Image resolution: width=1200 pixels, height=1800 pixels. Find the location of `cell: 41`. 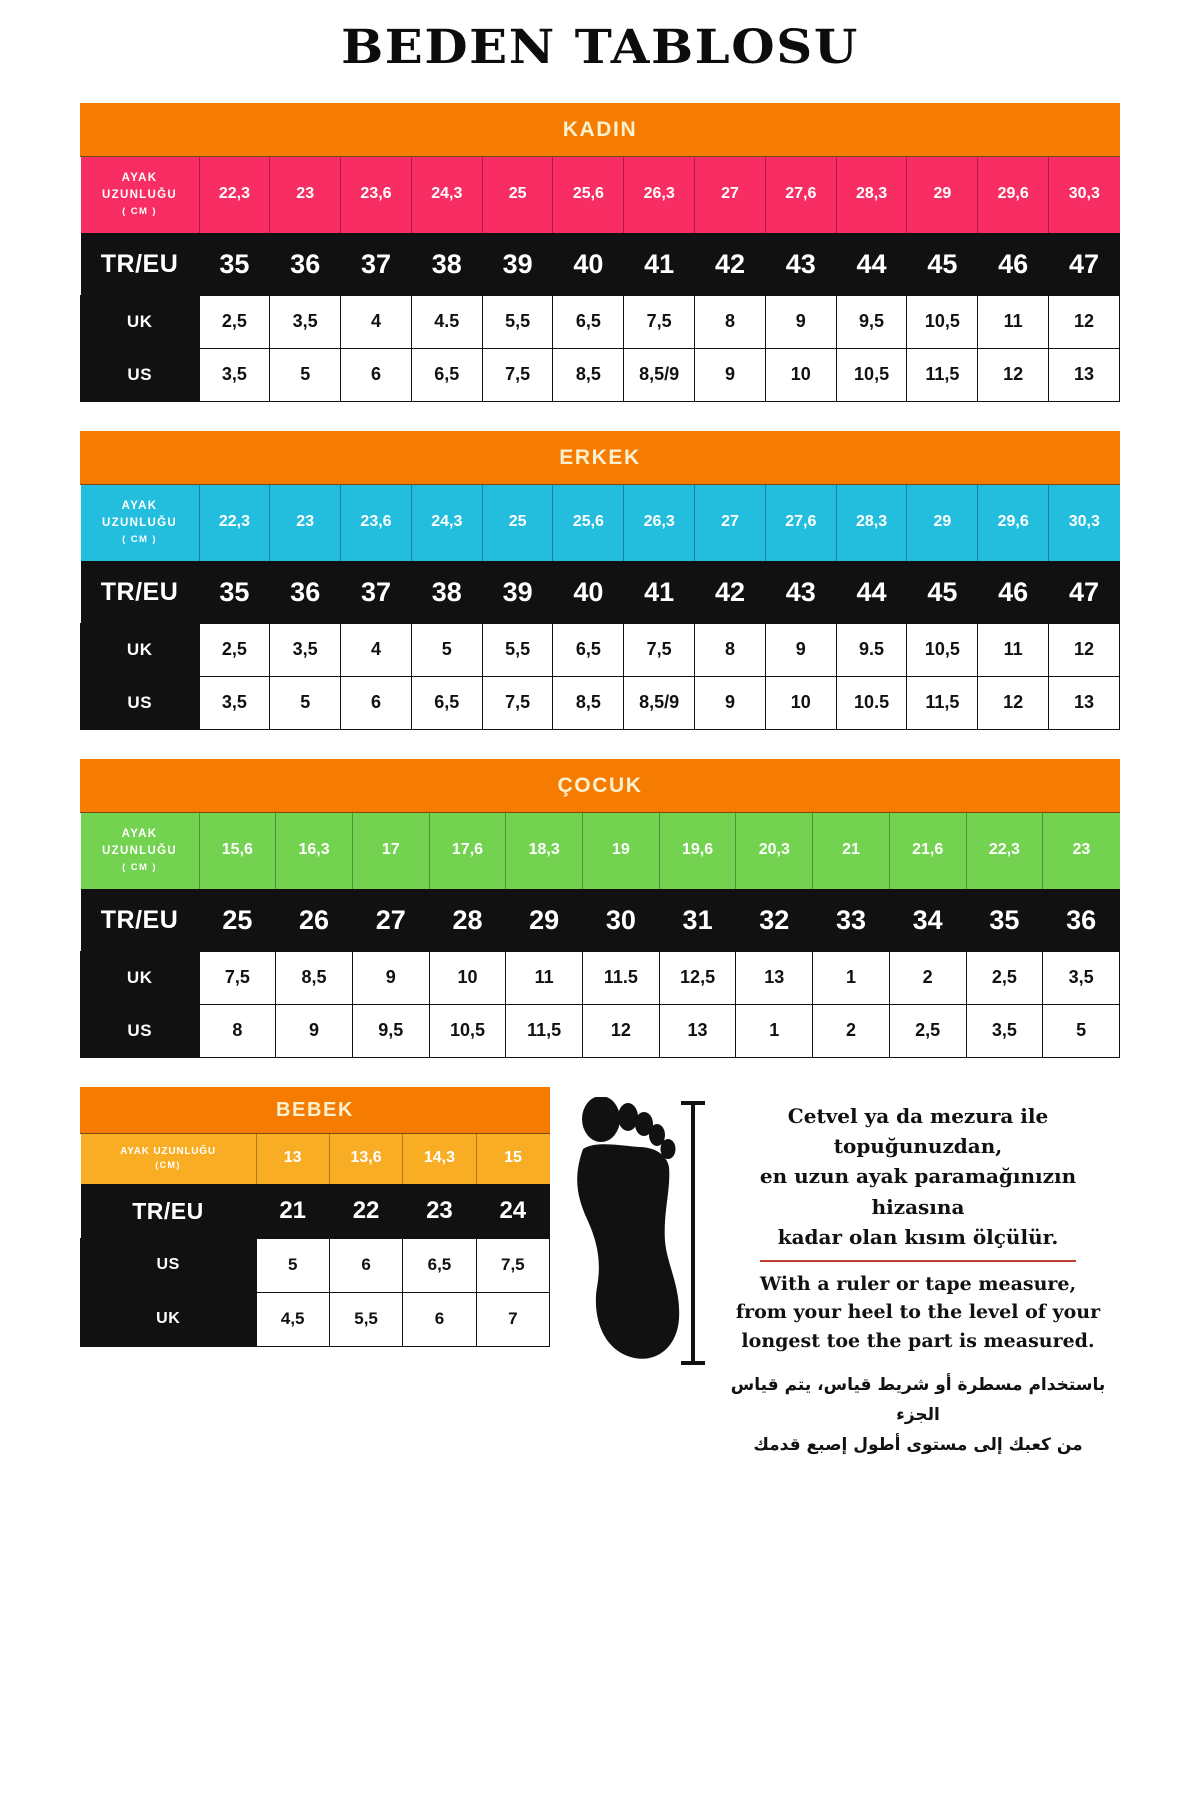

cell: 41 is located at coordinates (659, 264).